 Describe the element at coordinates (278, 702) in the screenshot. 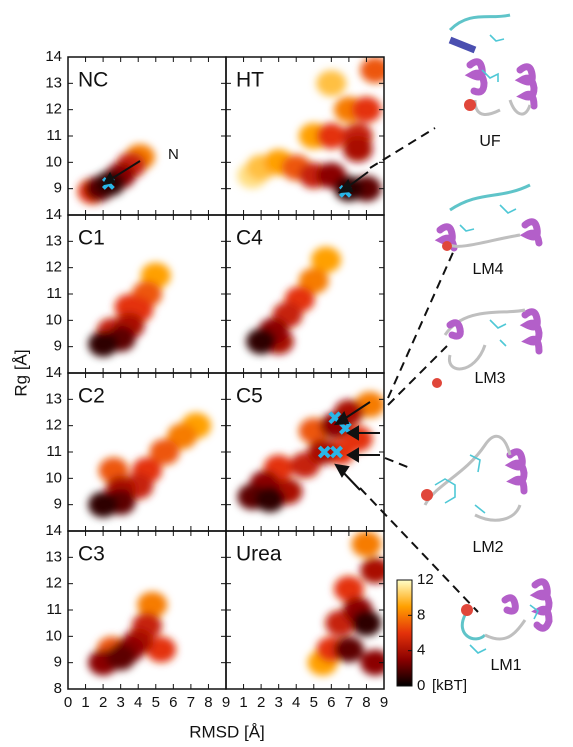

I see `x-tick-label: 3` at that location.